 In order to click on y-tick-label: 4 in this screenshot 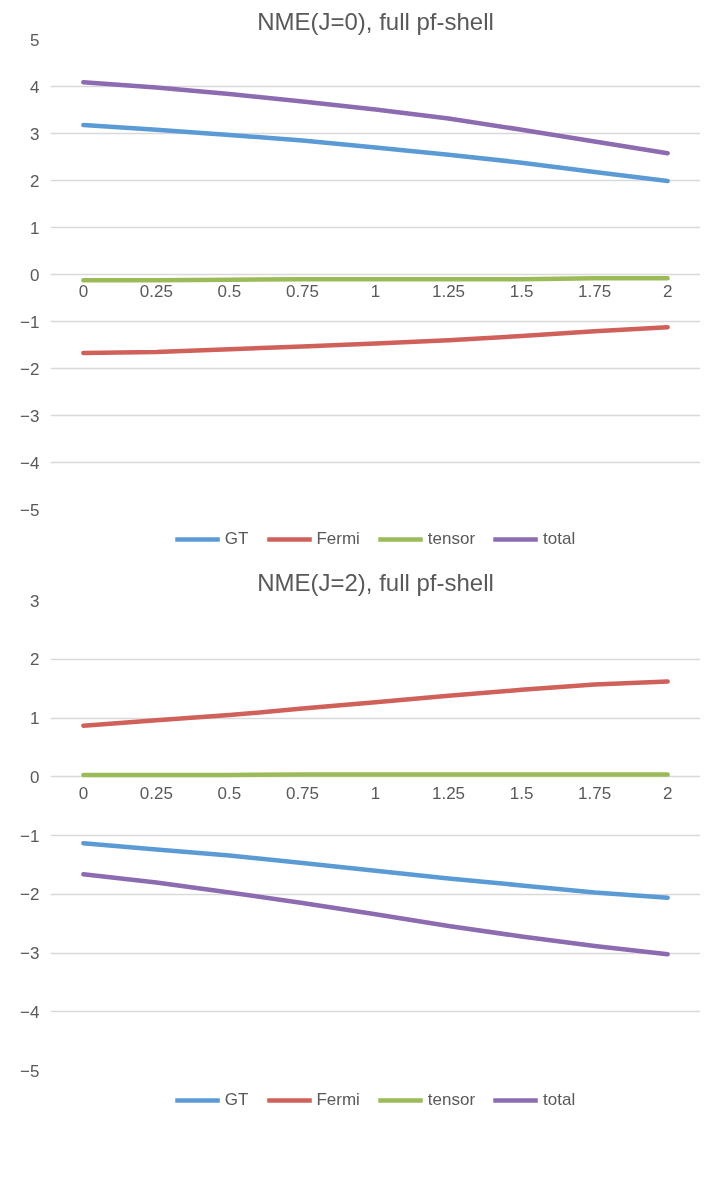, I will do `click(35, 87)`.